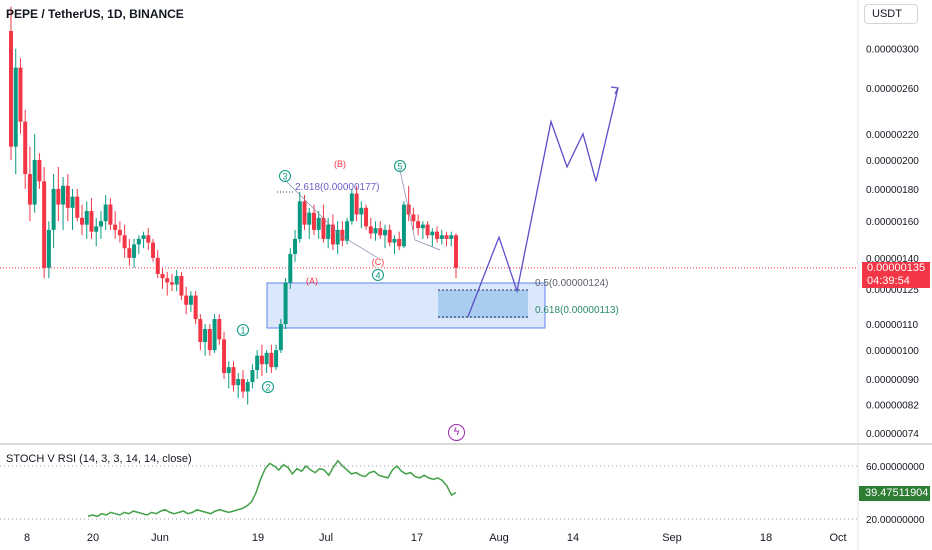 This screenshot has width=932, height=550. Describe the element at coordinates (896, 281) in the screenshot. I see `countdown-tag: 04:39:54` at that location.